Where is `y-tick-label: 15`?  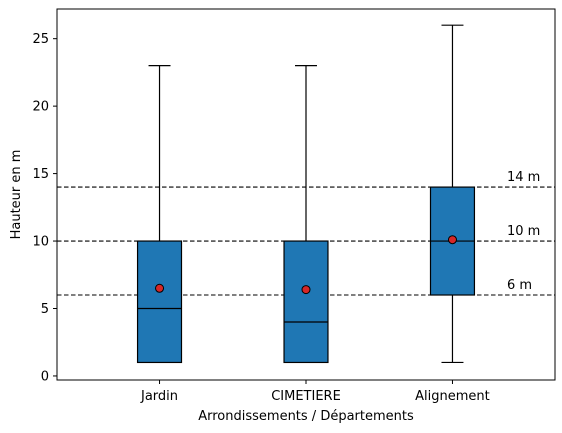
y-tick-label: 15 is located at coordinates (40, 174).